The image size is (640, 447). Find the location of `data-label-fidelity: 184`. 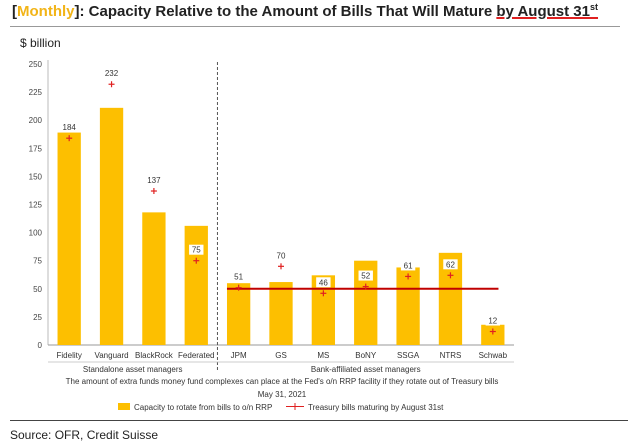

data-label-fidelity: 184 is located at coordinates (70, 127).